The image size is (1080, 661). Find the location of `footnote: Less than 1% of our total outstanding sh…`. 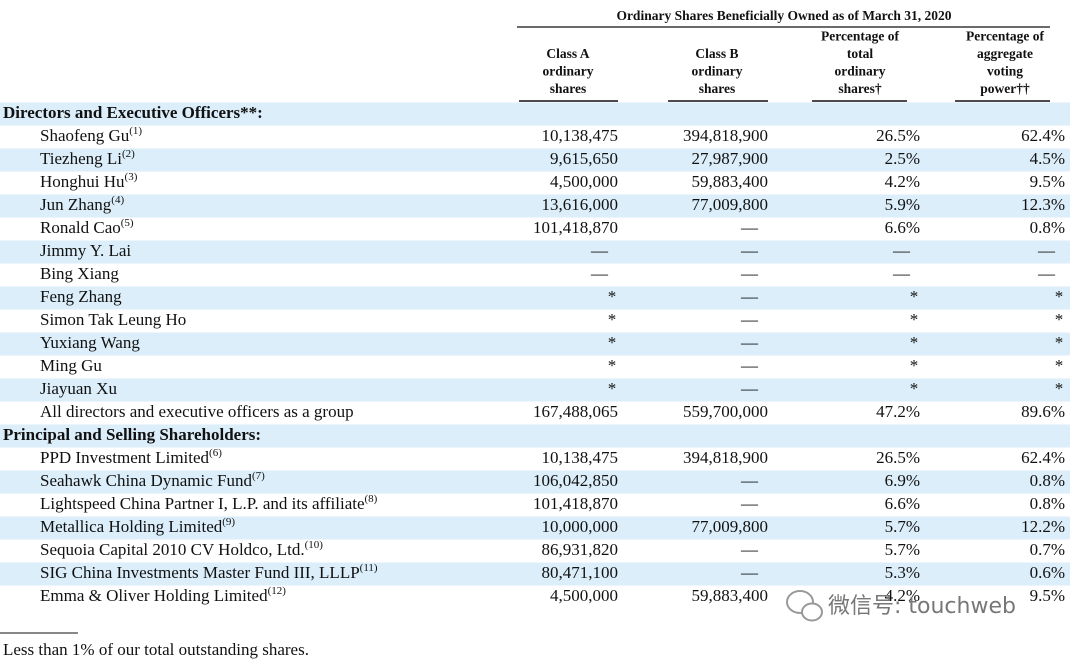

footnote: Less than 1% of our total outstanding sh… is located at coordinates (156, 649).